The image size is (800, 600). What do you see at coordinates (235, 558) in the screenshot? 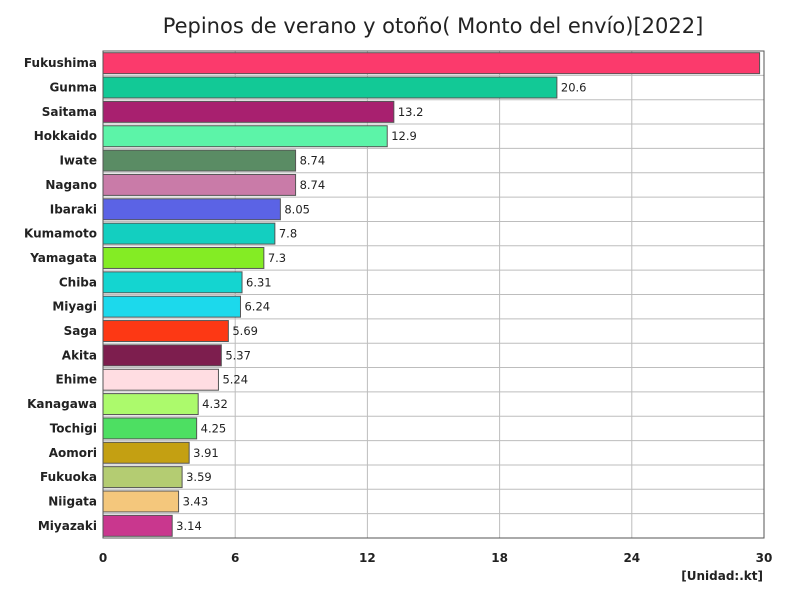
I see `x-tick-label: 6` at bounding box center [235, 558].